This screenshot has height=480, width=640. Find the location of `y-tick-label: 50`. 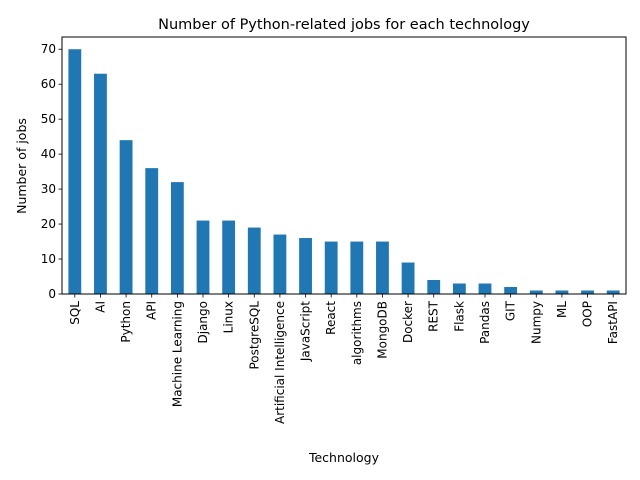

y-tick-label: 50 is located at coordinates (48, 119).